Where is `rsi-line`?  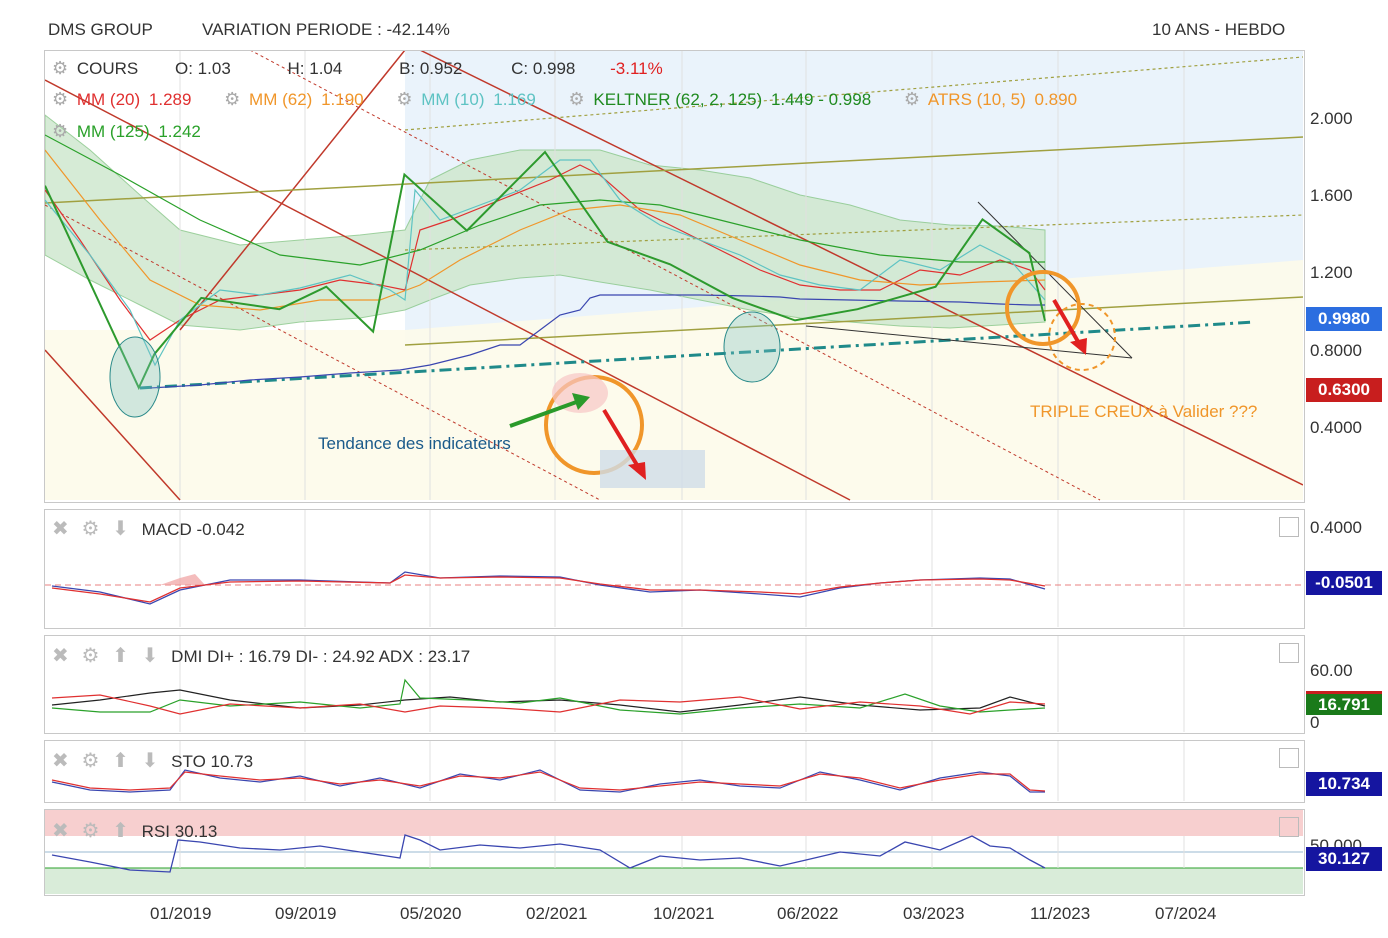
rsi-line is located at coordinates (548, 853).